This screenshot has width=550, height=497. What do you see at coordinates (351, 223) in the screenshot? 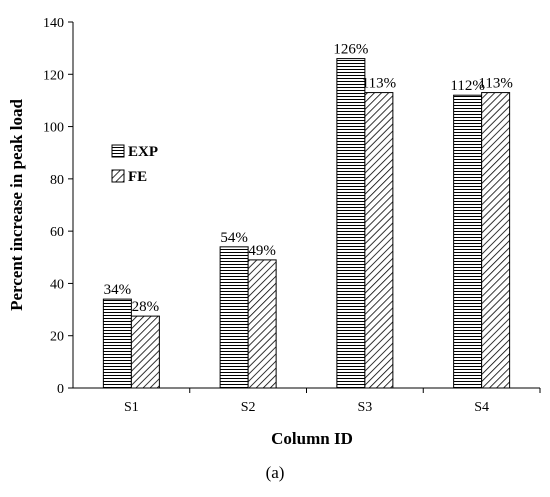
I see `bar-exp-s3` at bounding box center [351, 223].